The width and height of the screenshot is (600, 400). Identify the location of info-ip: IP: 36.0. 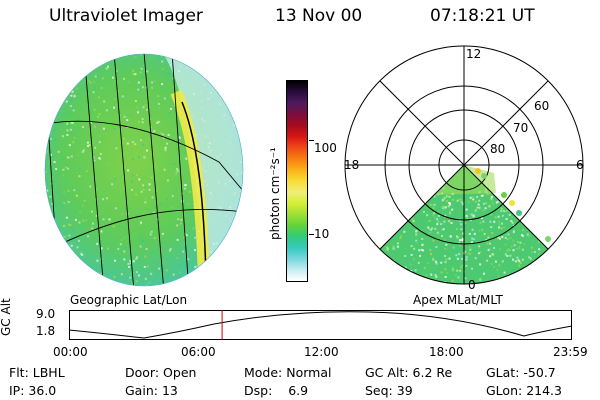
(33, 390).